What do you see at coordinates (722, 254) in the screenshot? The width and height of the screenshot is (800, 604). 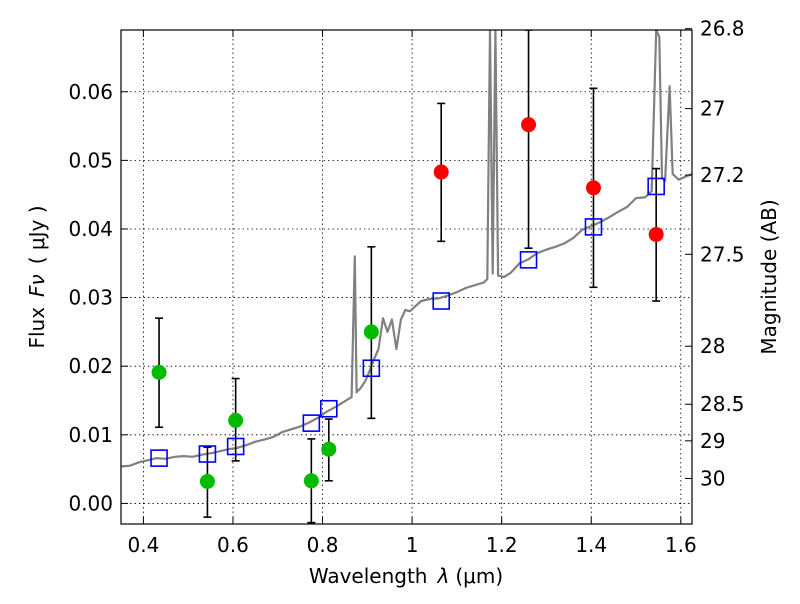 I see `y2-tick-label: 27.5` at bounding box center [722, 254].